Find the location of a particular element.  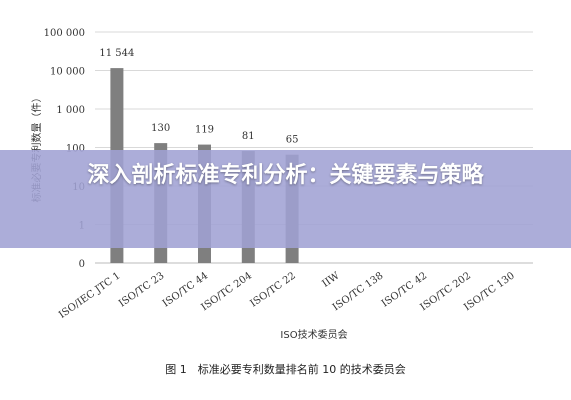

figure-caption: 图 1 标准必要专利数量排名前 10 的技术委员会 is located at coordinates (285, 369).